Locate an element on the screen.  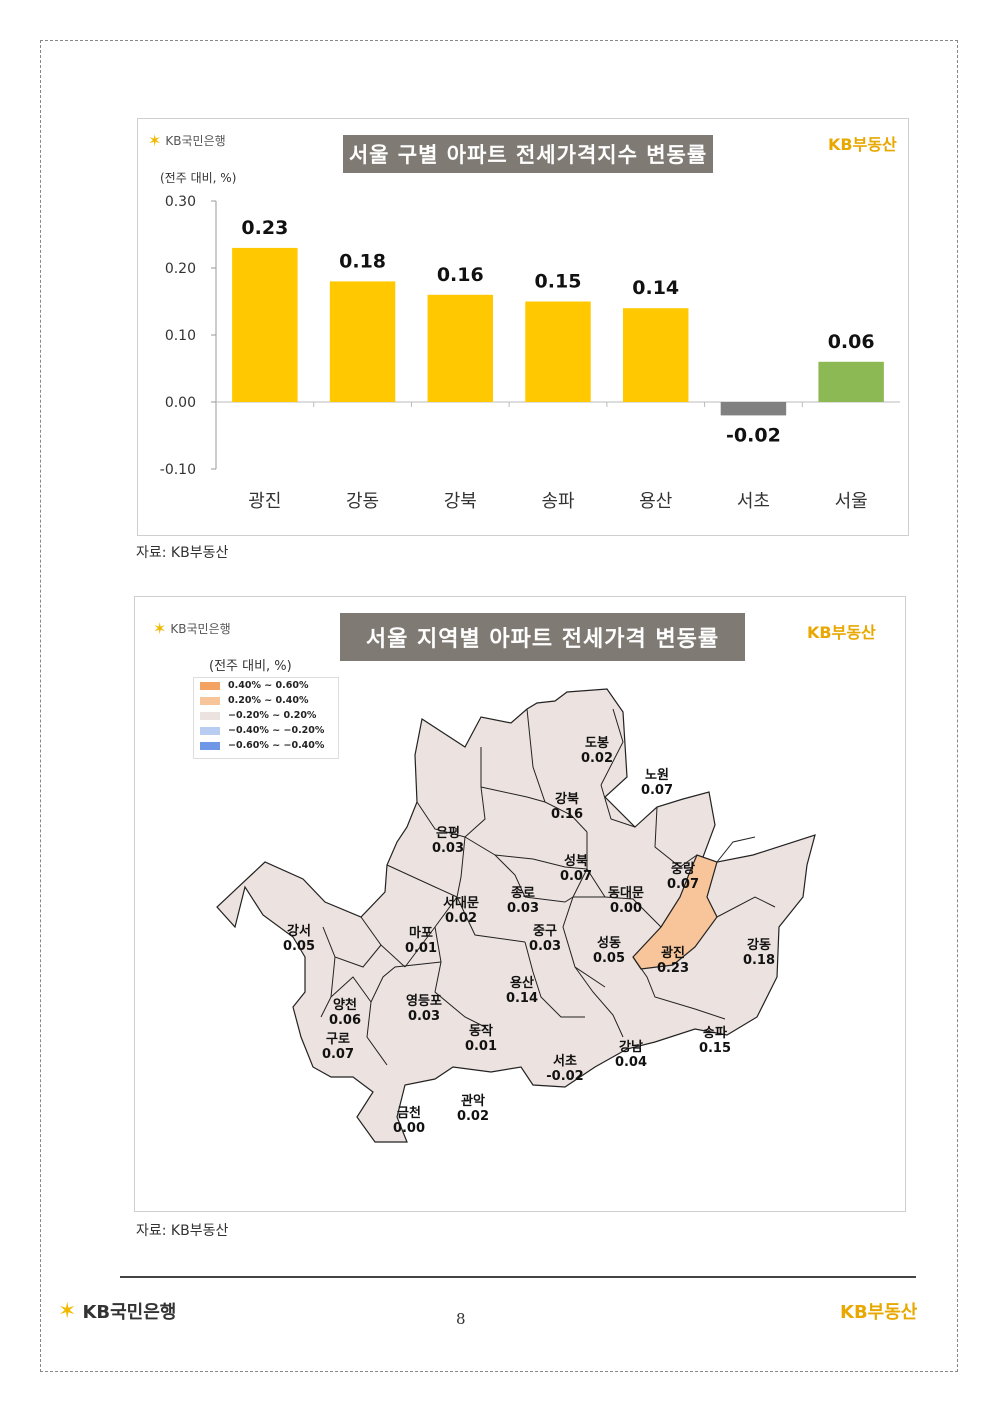
district-name-label: 영등포 is located at coordinates (424, 1001).